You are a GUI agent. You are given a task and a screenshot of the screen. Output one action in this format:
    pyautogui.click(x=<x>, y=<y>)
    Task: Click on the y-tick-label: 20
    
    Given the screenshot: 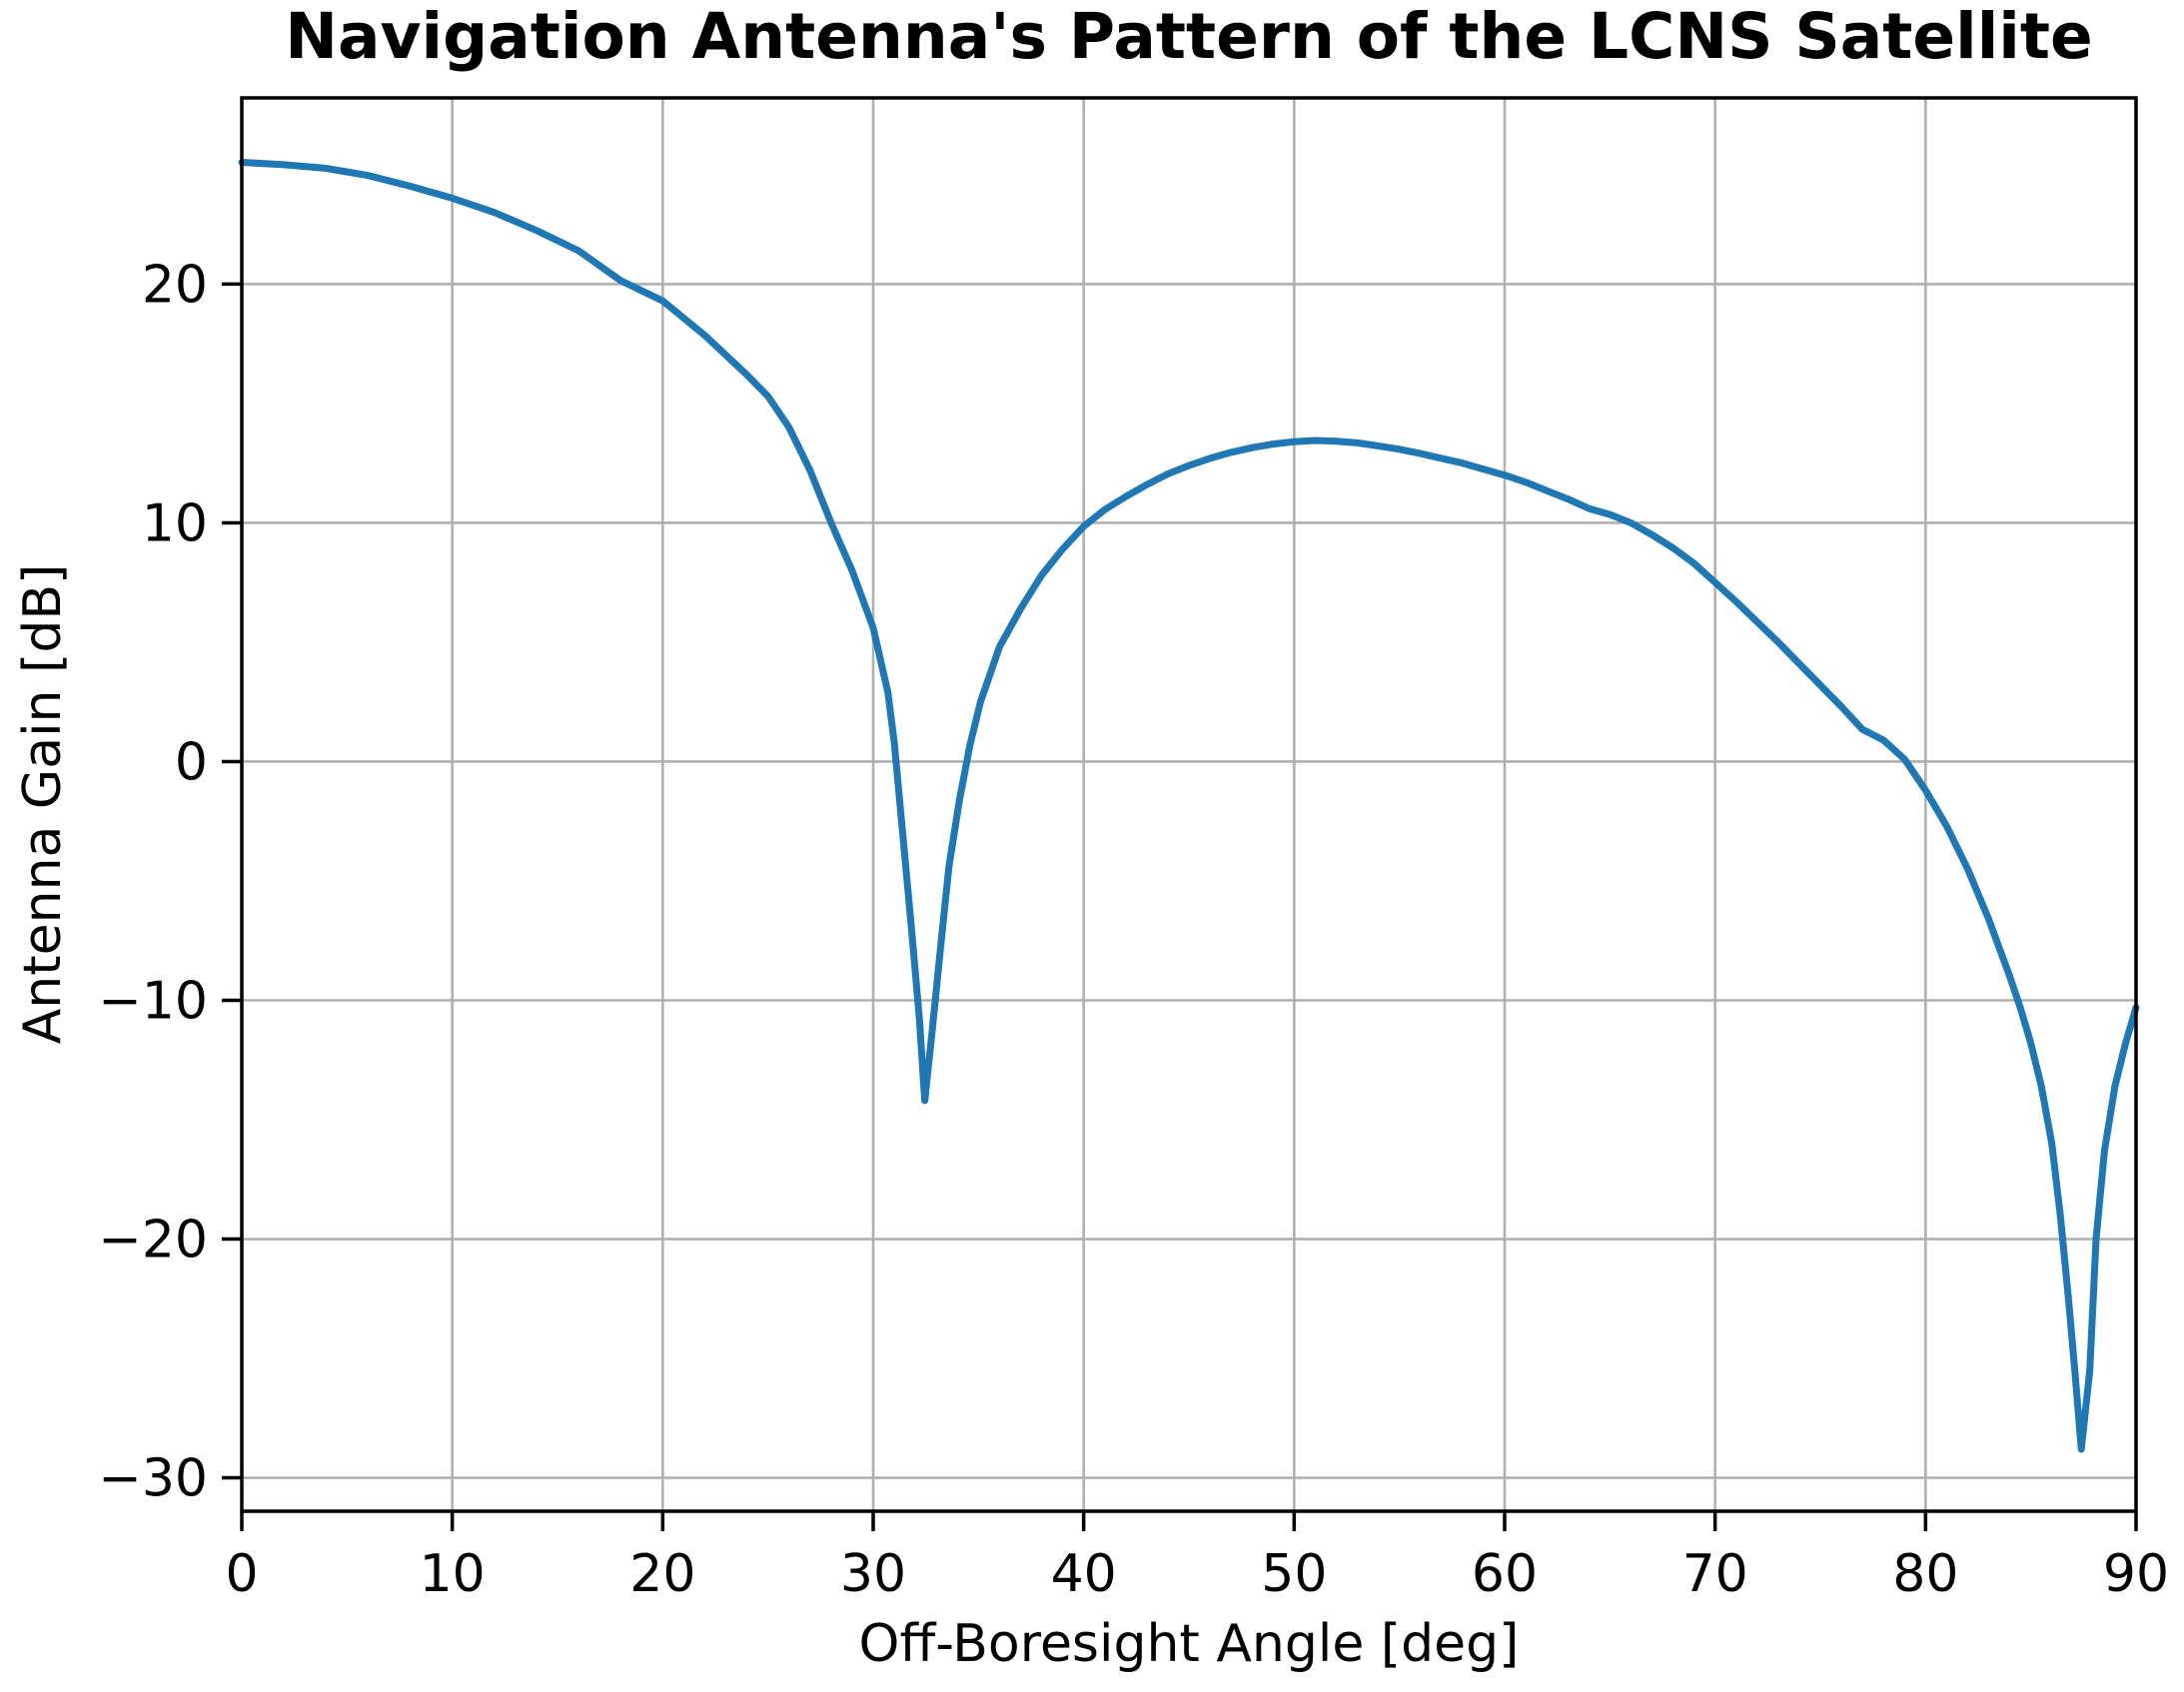 What is the action you would take?
    pyautogui.click(x=175, y=285)
    